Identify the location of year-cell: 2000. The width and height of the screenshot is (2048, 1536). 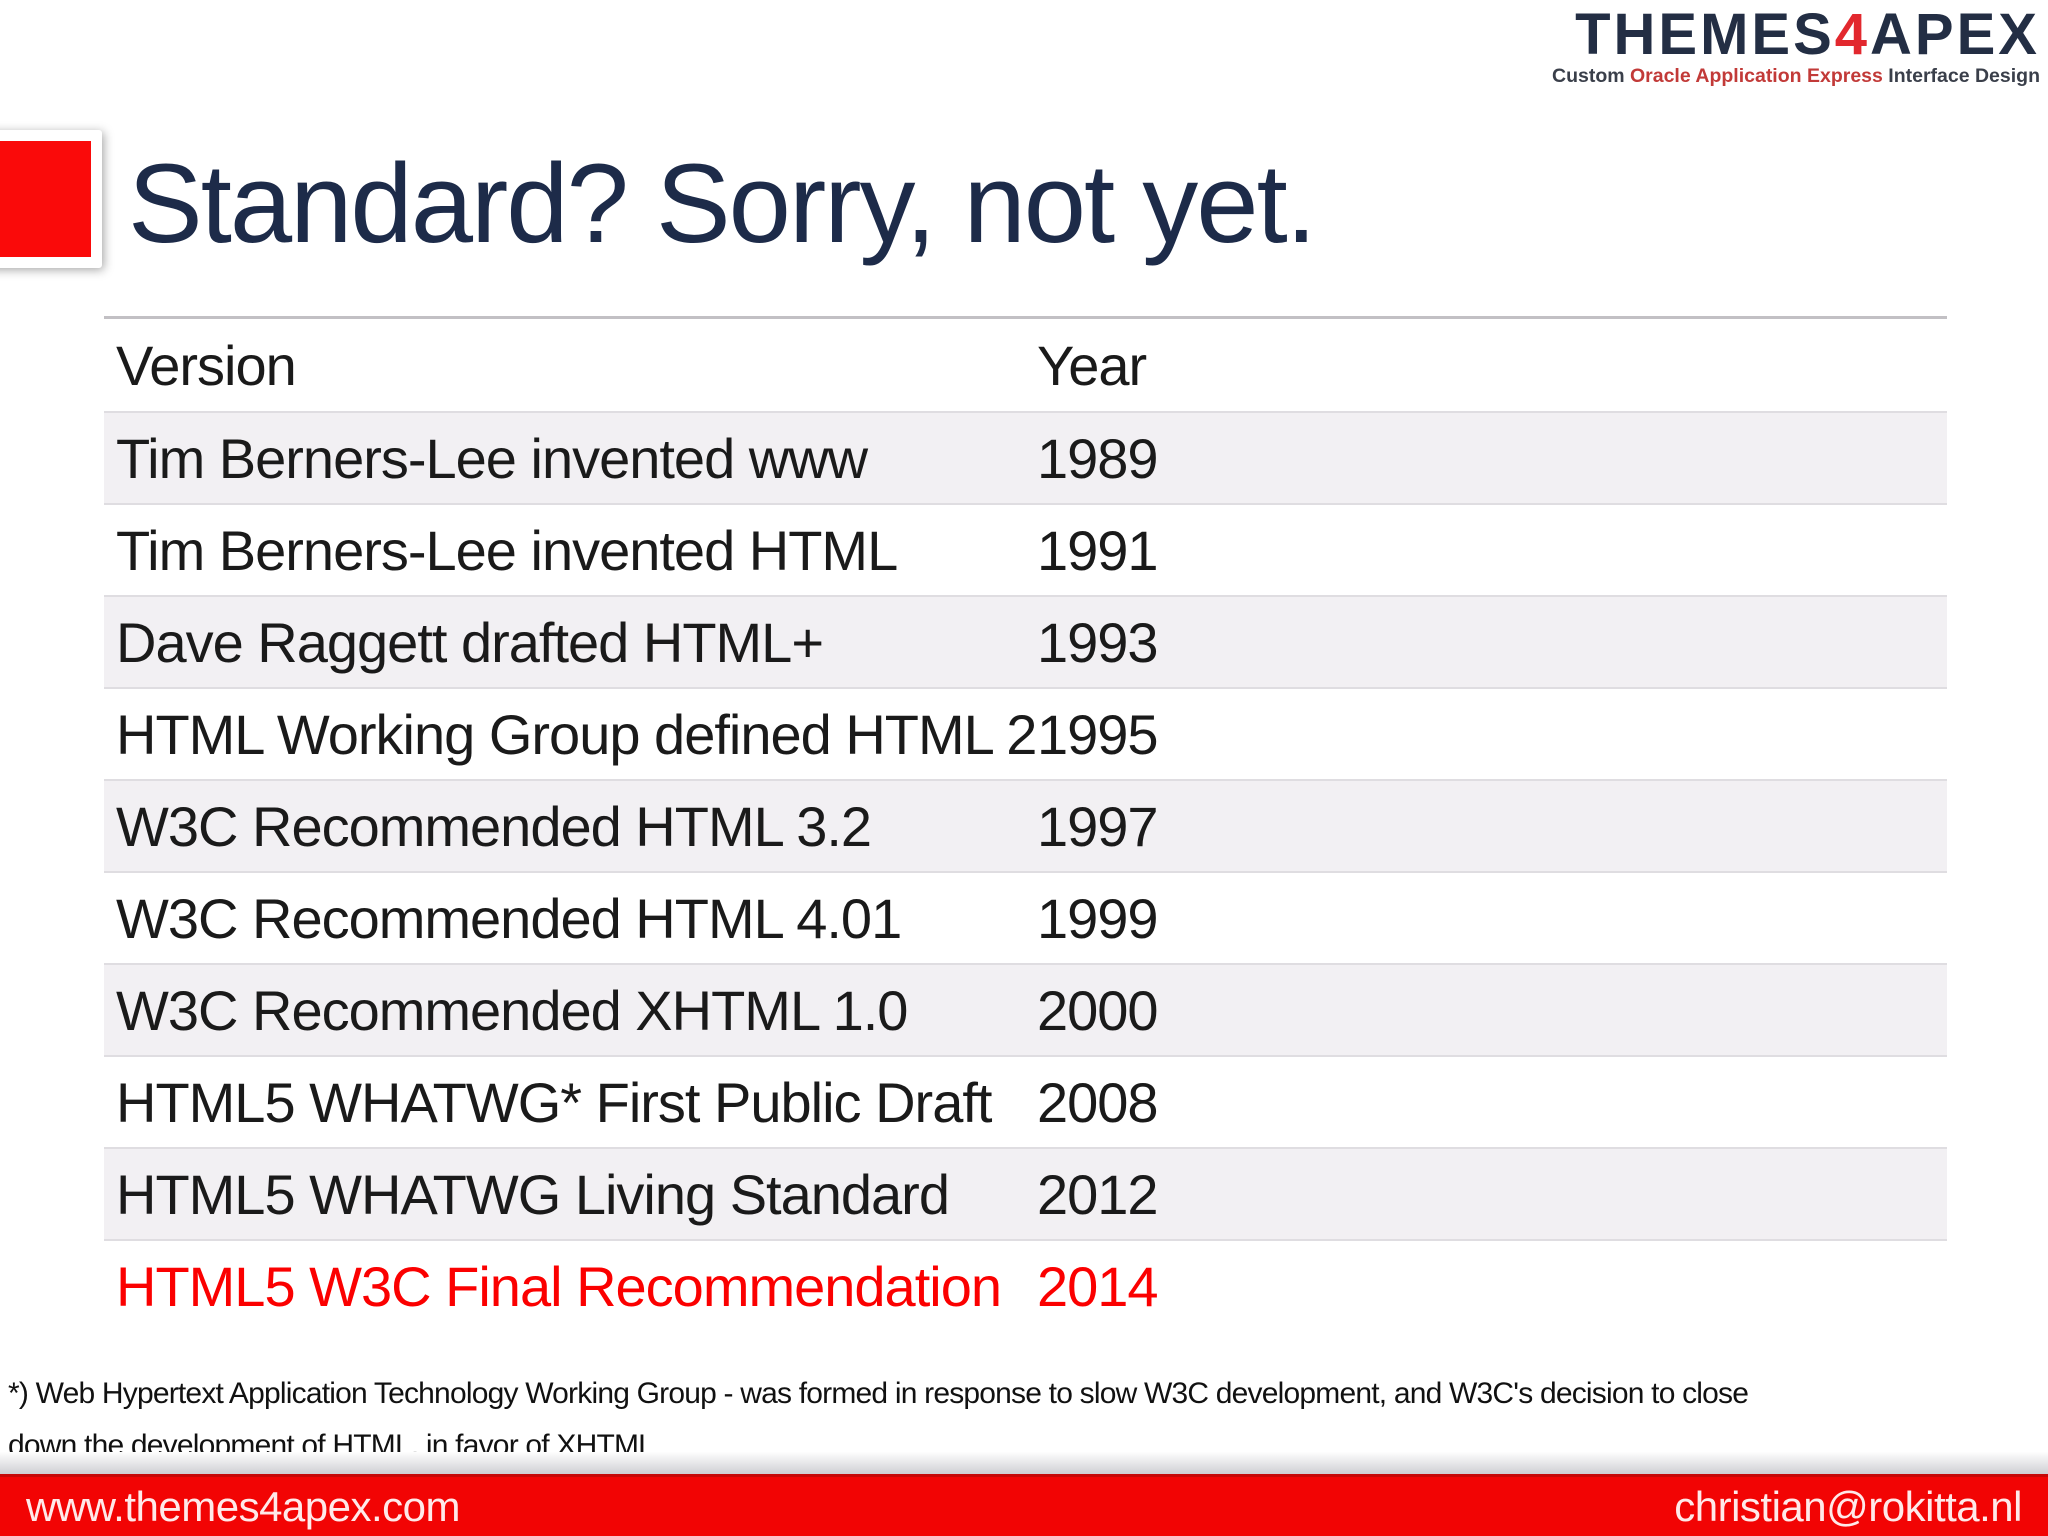
(1098, 1010).